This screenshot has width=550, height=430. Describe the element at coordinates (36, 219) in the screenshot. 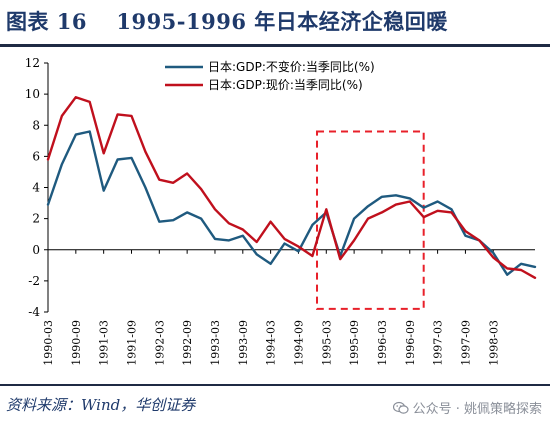

I see `y-tick-label: 2` at that location.